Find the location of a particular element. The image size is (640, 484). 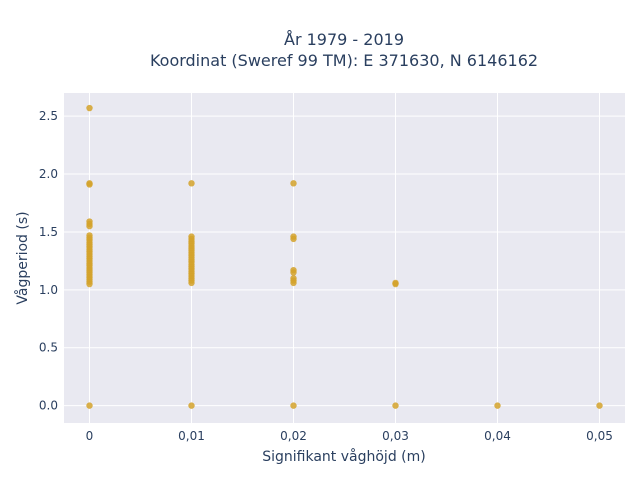

y-tick-label: 1.5 is located at coordinates (48, 232).